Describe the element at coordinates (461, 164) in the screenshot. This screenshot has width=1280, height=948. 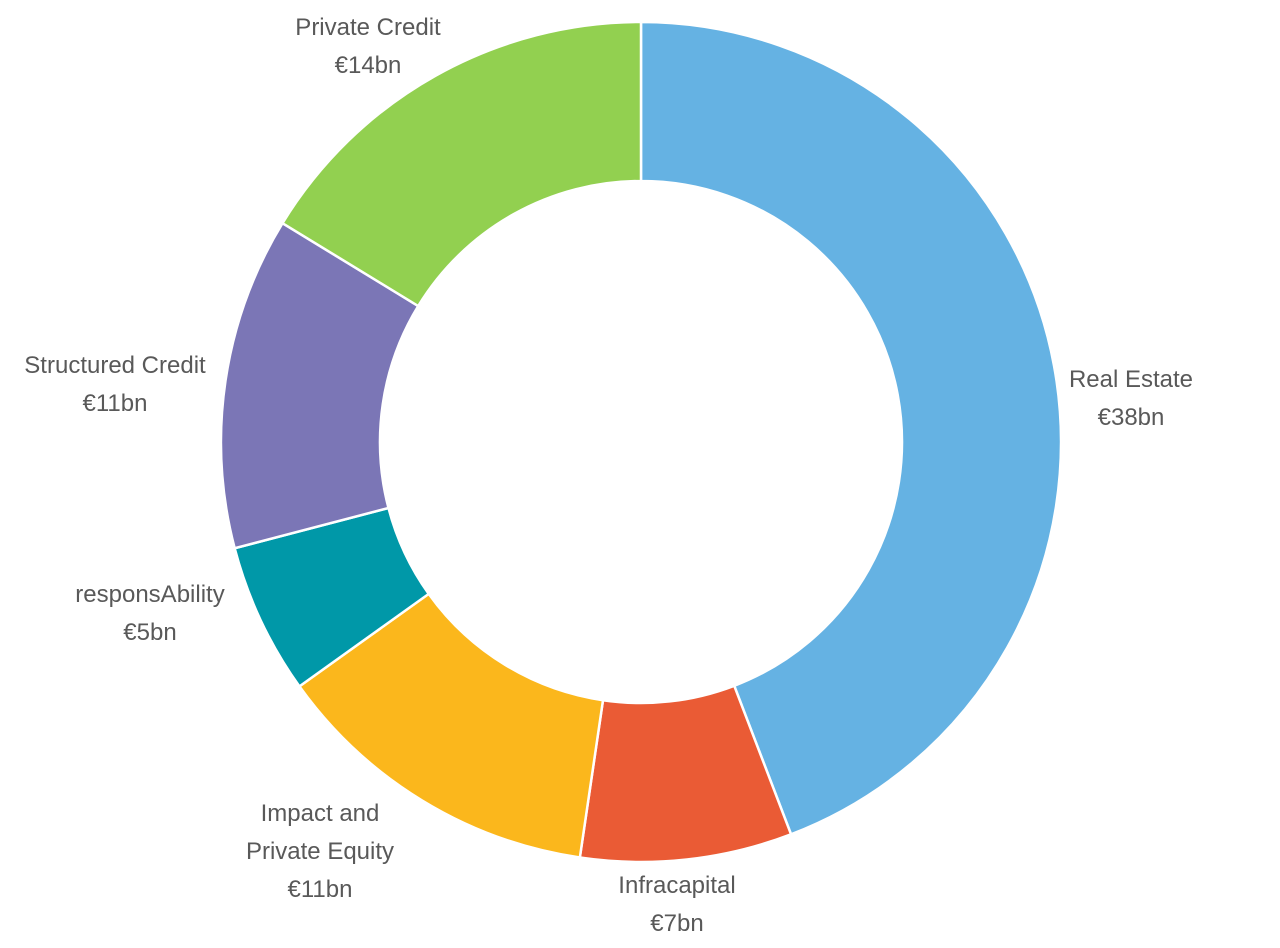
I see `slice-private-credit` at that location.